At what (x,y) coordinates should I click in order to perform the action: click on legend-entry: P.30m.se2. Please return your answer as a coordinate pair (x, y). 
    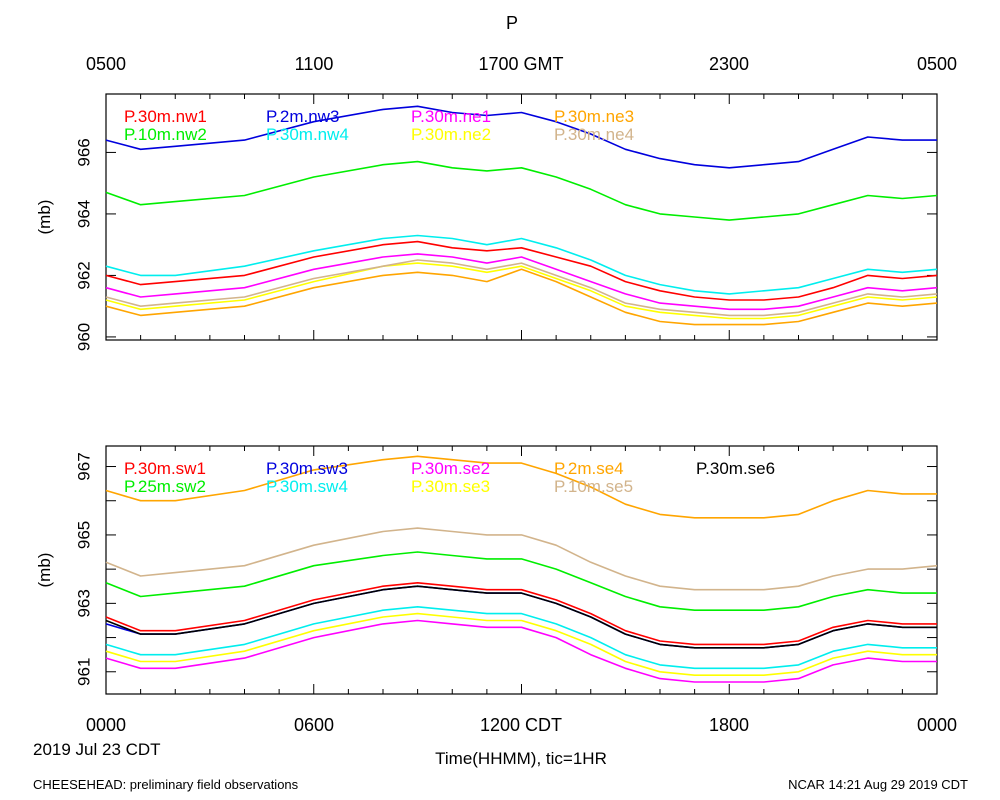
    Looking at the image, I should click on (450, 468).